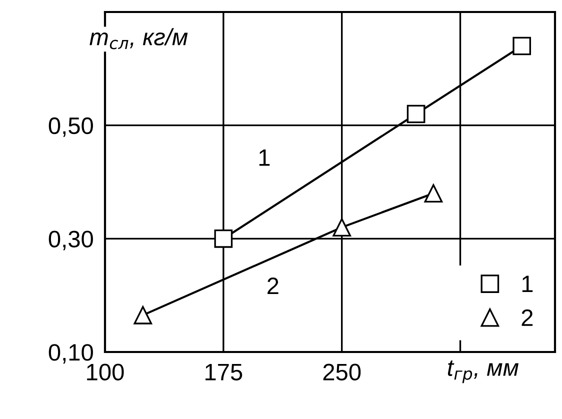 This screenshot has height=419, width=562. I want to click on x-tick-label: 100, so click(105, 372).